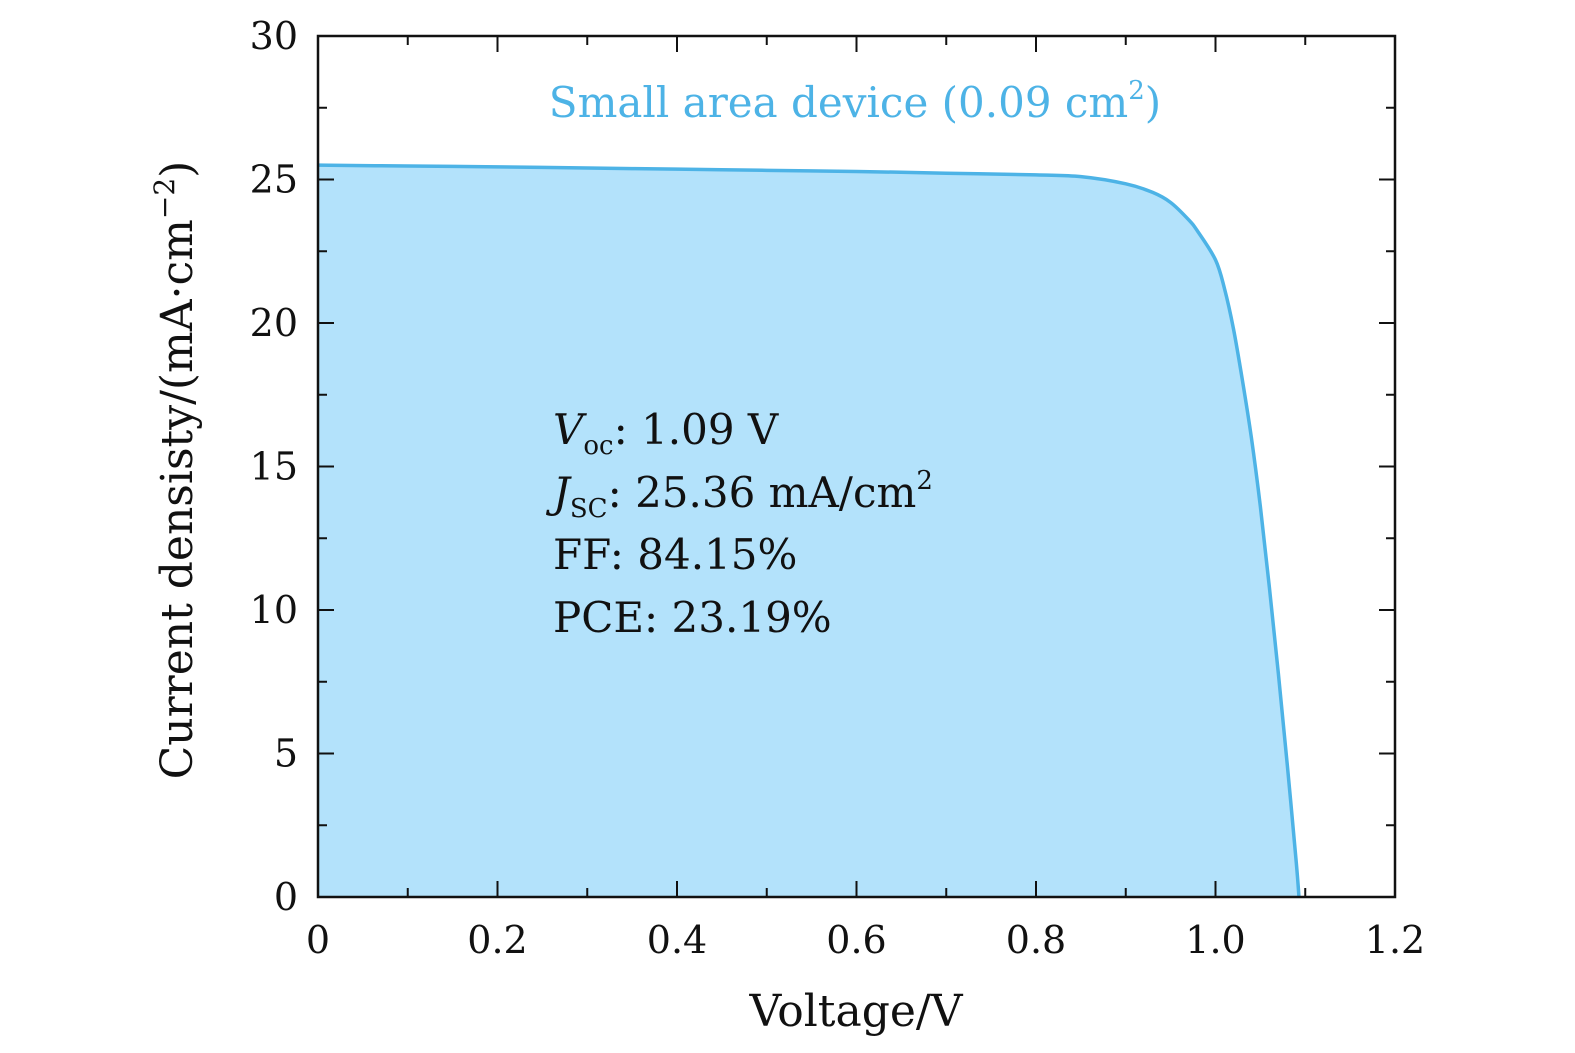 Image resolution: width=1575 pixels, height=1053 pixels. I want to click on y-axis-title: Current densisty/(mA·cm−2), so click(175, 470).